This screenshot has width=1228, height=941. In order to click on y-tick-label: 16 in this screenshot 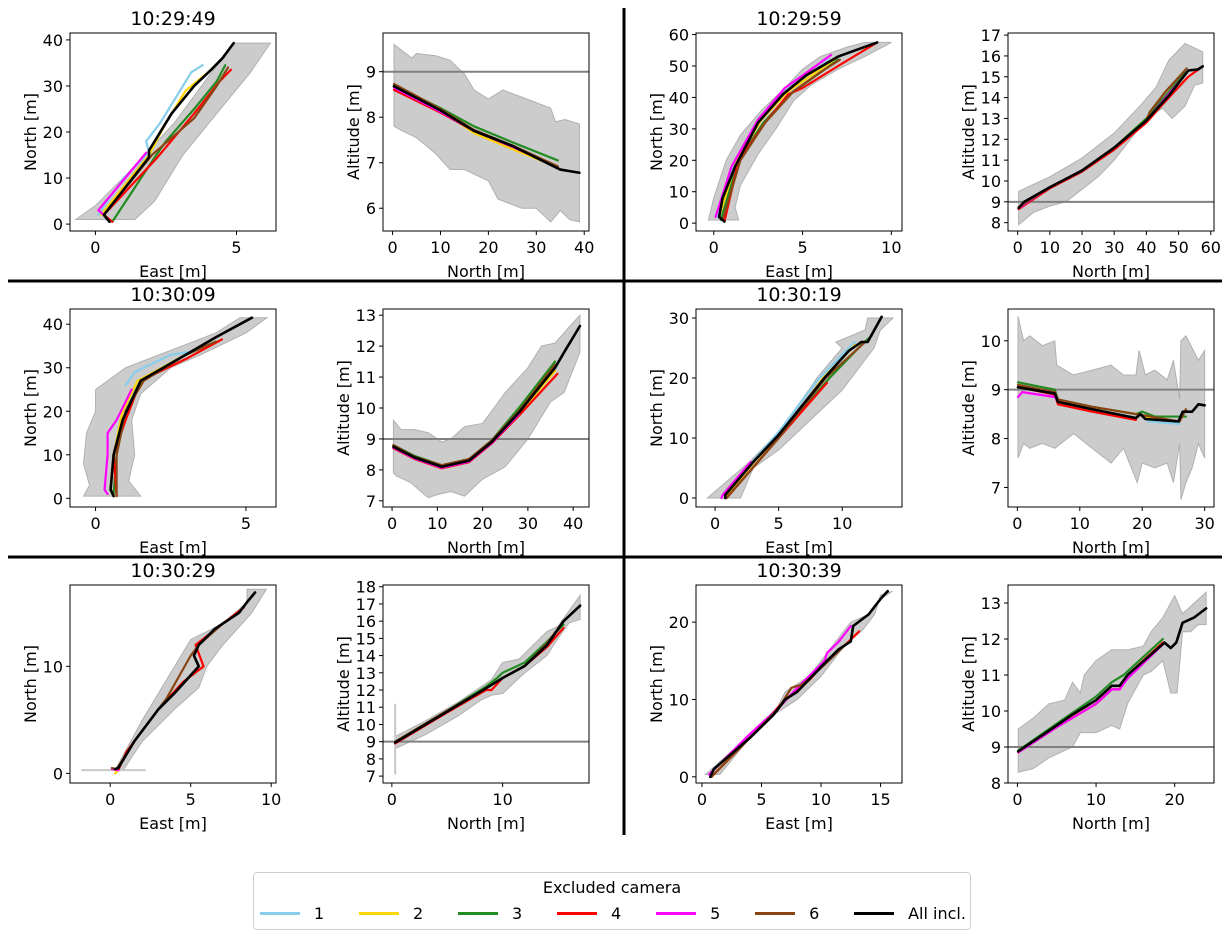, I will do `click(991, 56)`.